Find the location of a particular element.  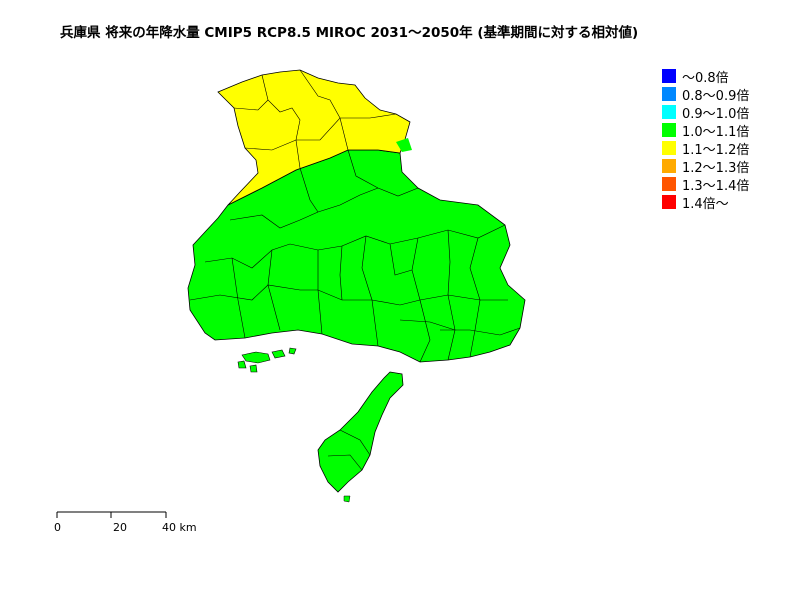

ne-green-patch is located at coordinates (404, 145).